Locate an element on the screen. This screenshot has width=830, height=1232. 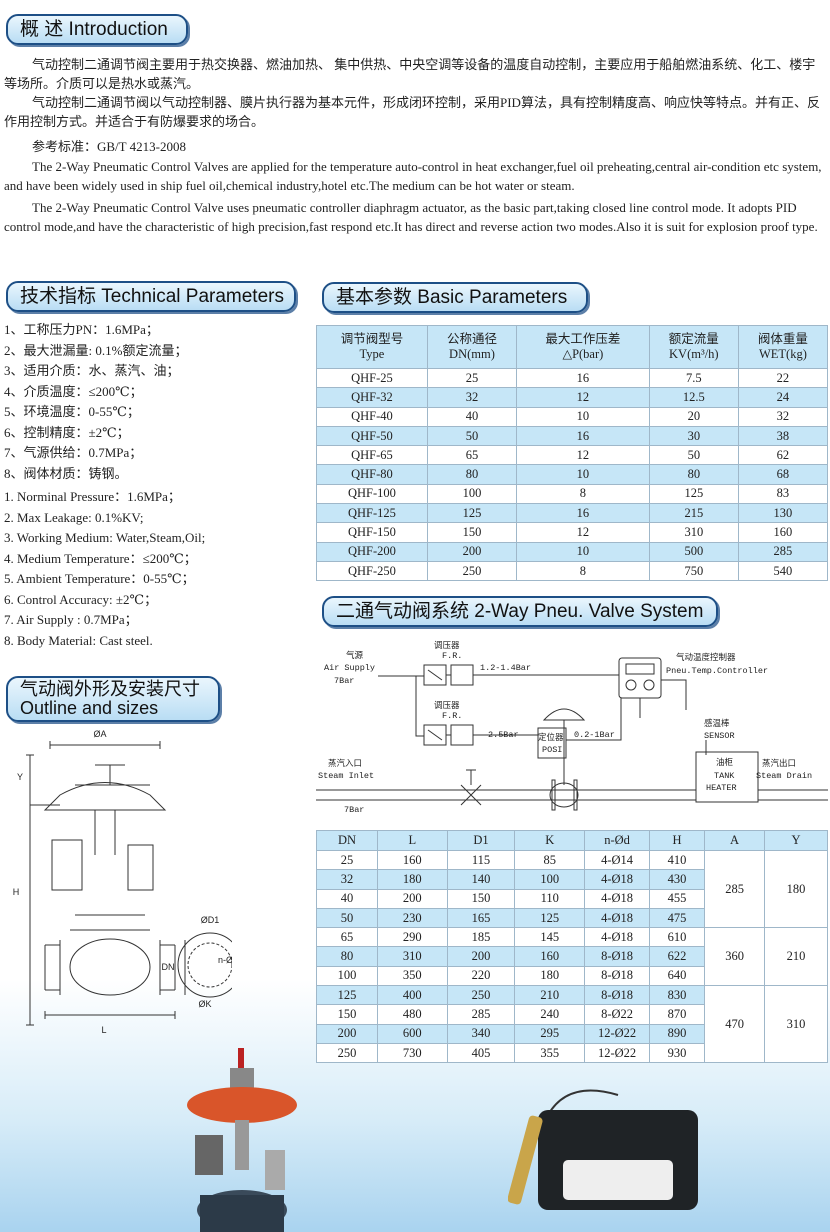
table-row: 150 480 285 240 8-Ø22 870 is located at coordinates (572, 1014).